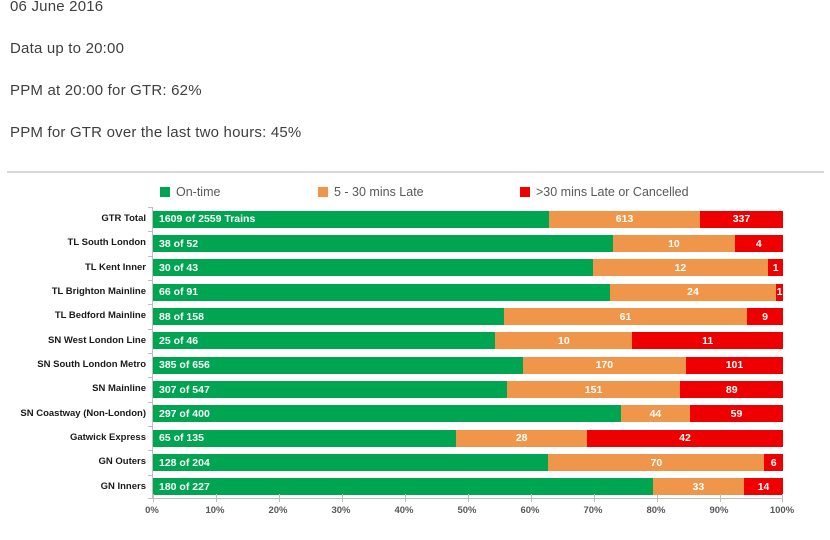 Image resolution: width=830 pixels, height=540 pixels. I want to click on bar-segment-on-time: 128 of 204, so click(351, 462).